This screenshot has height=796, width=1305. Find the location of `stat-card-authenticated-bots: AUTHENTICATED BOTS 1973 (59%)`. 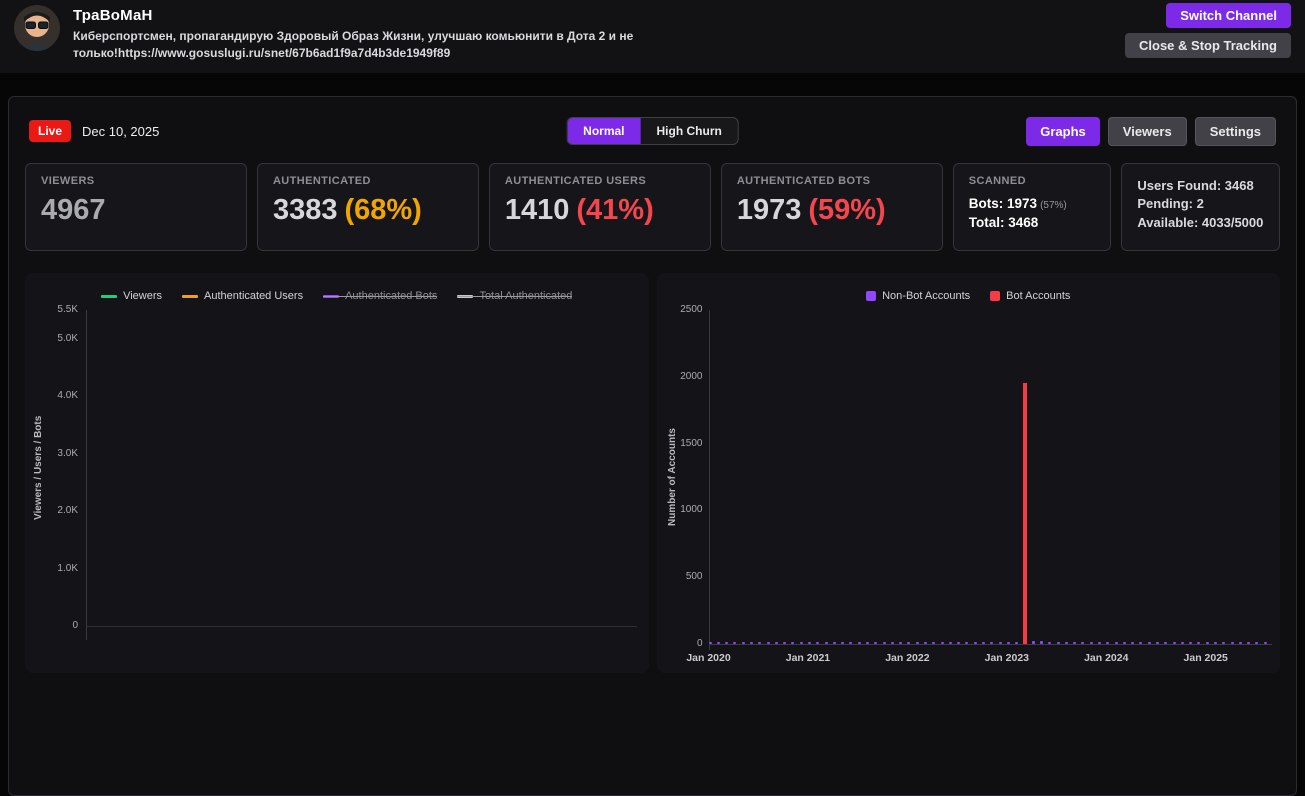

stat-card-authenticated-bots: AUTHENTICATED BOTS 1973 (59%) is located at coordinates (831, 207).